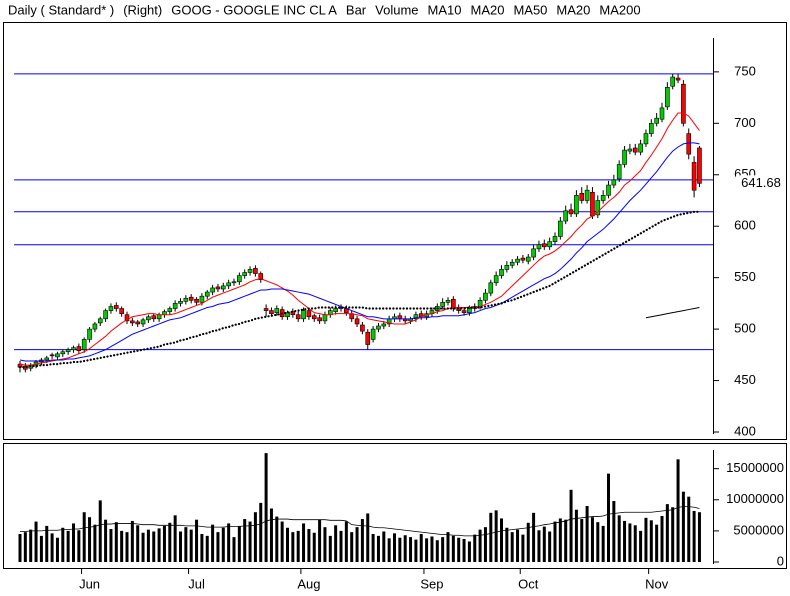 Image resolution: width=790 pixels, height=596 pixels. Describe the element at coordinates (758, 529) in the screenshot. I see `volume-tick-label: 5000000` at that location.